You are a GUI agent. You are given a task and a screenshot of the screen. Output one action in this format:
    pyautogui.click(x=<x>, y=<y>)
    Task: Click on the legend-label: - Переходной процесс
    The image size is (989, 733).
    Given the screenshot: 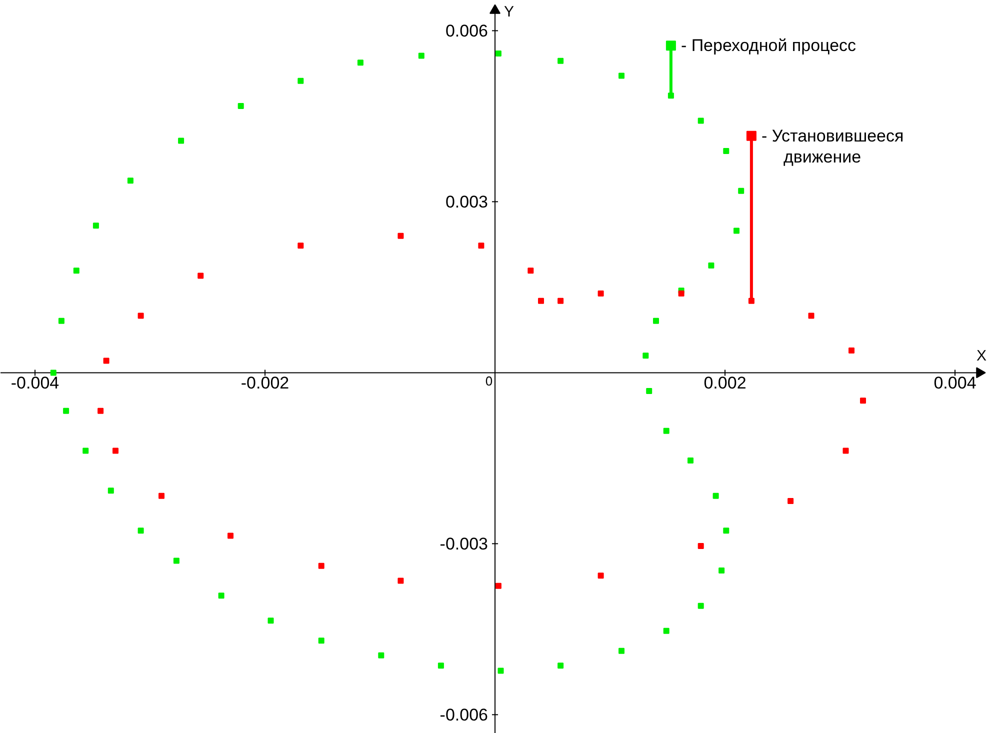 What is the action you would take?
    pyautogui.click(x=768, y=46)
    